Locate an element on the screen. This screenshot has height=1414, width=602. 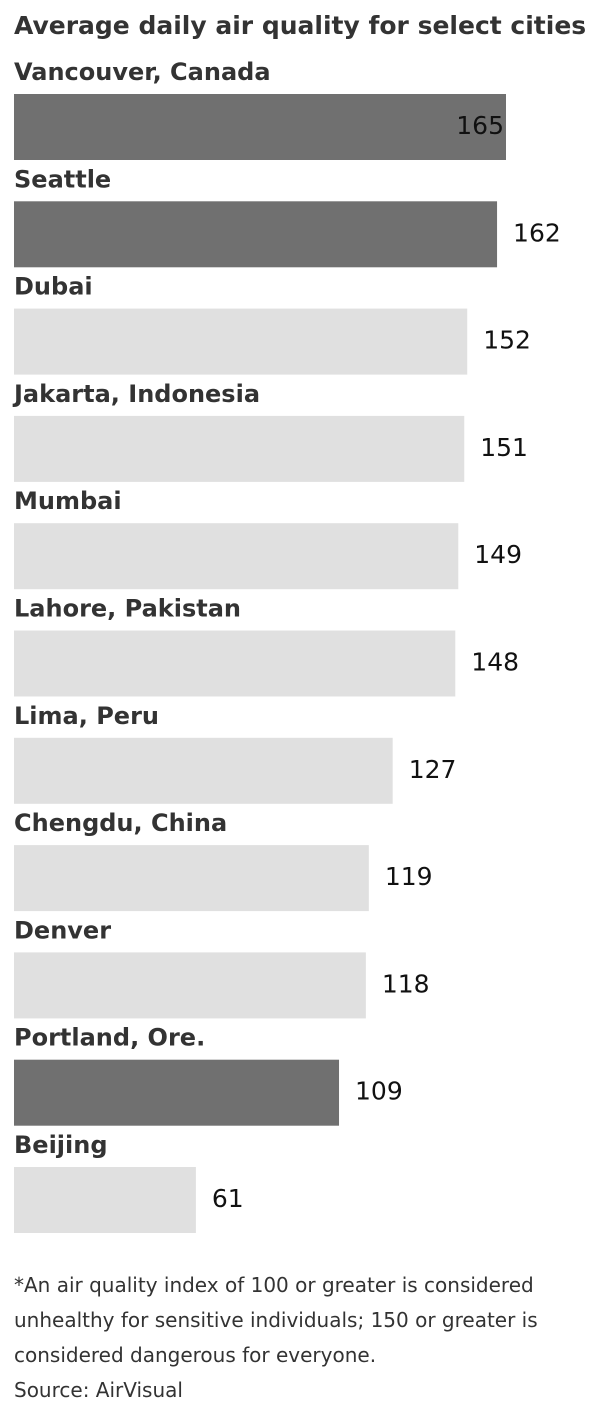
value-label: 118 is located at coordinates (406, 983).